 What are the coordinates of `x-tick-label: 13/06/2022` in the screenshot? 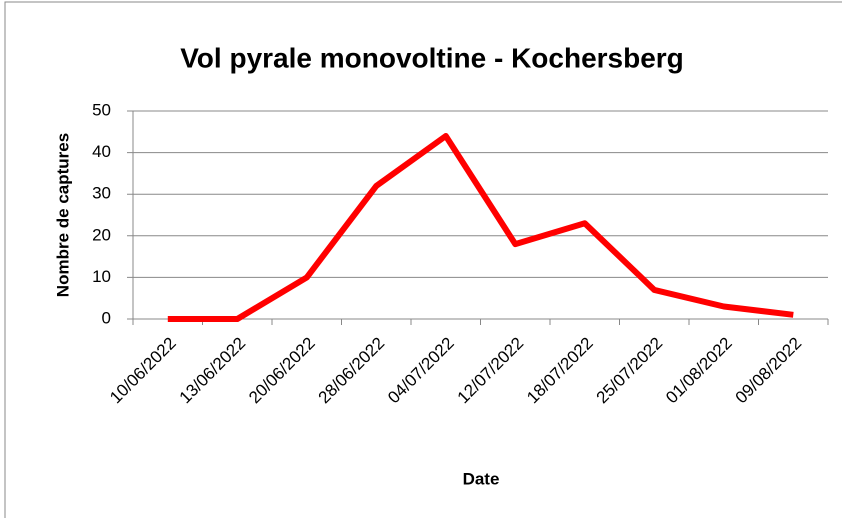 It's located at (213, 371).